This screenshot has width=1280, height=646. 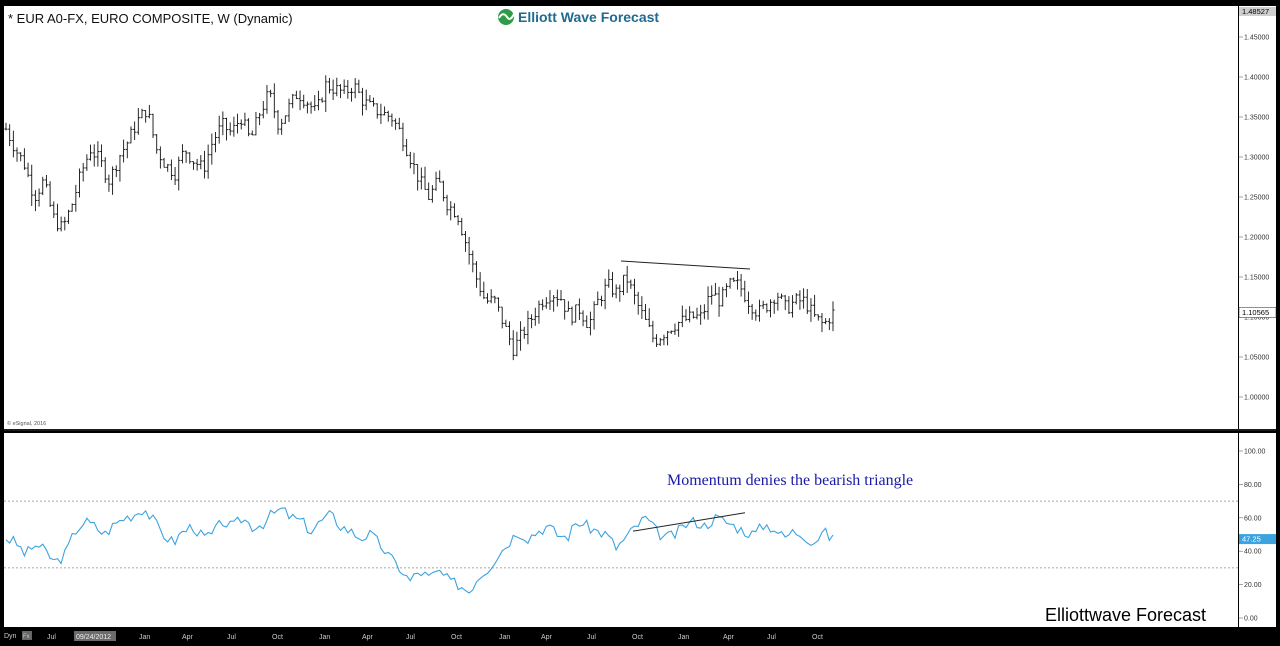 What do you see at coordinates (1256, 118) in the screenshot?
I see `price-tick-label: 1.35000` at bounding box center [1256, 118].